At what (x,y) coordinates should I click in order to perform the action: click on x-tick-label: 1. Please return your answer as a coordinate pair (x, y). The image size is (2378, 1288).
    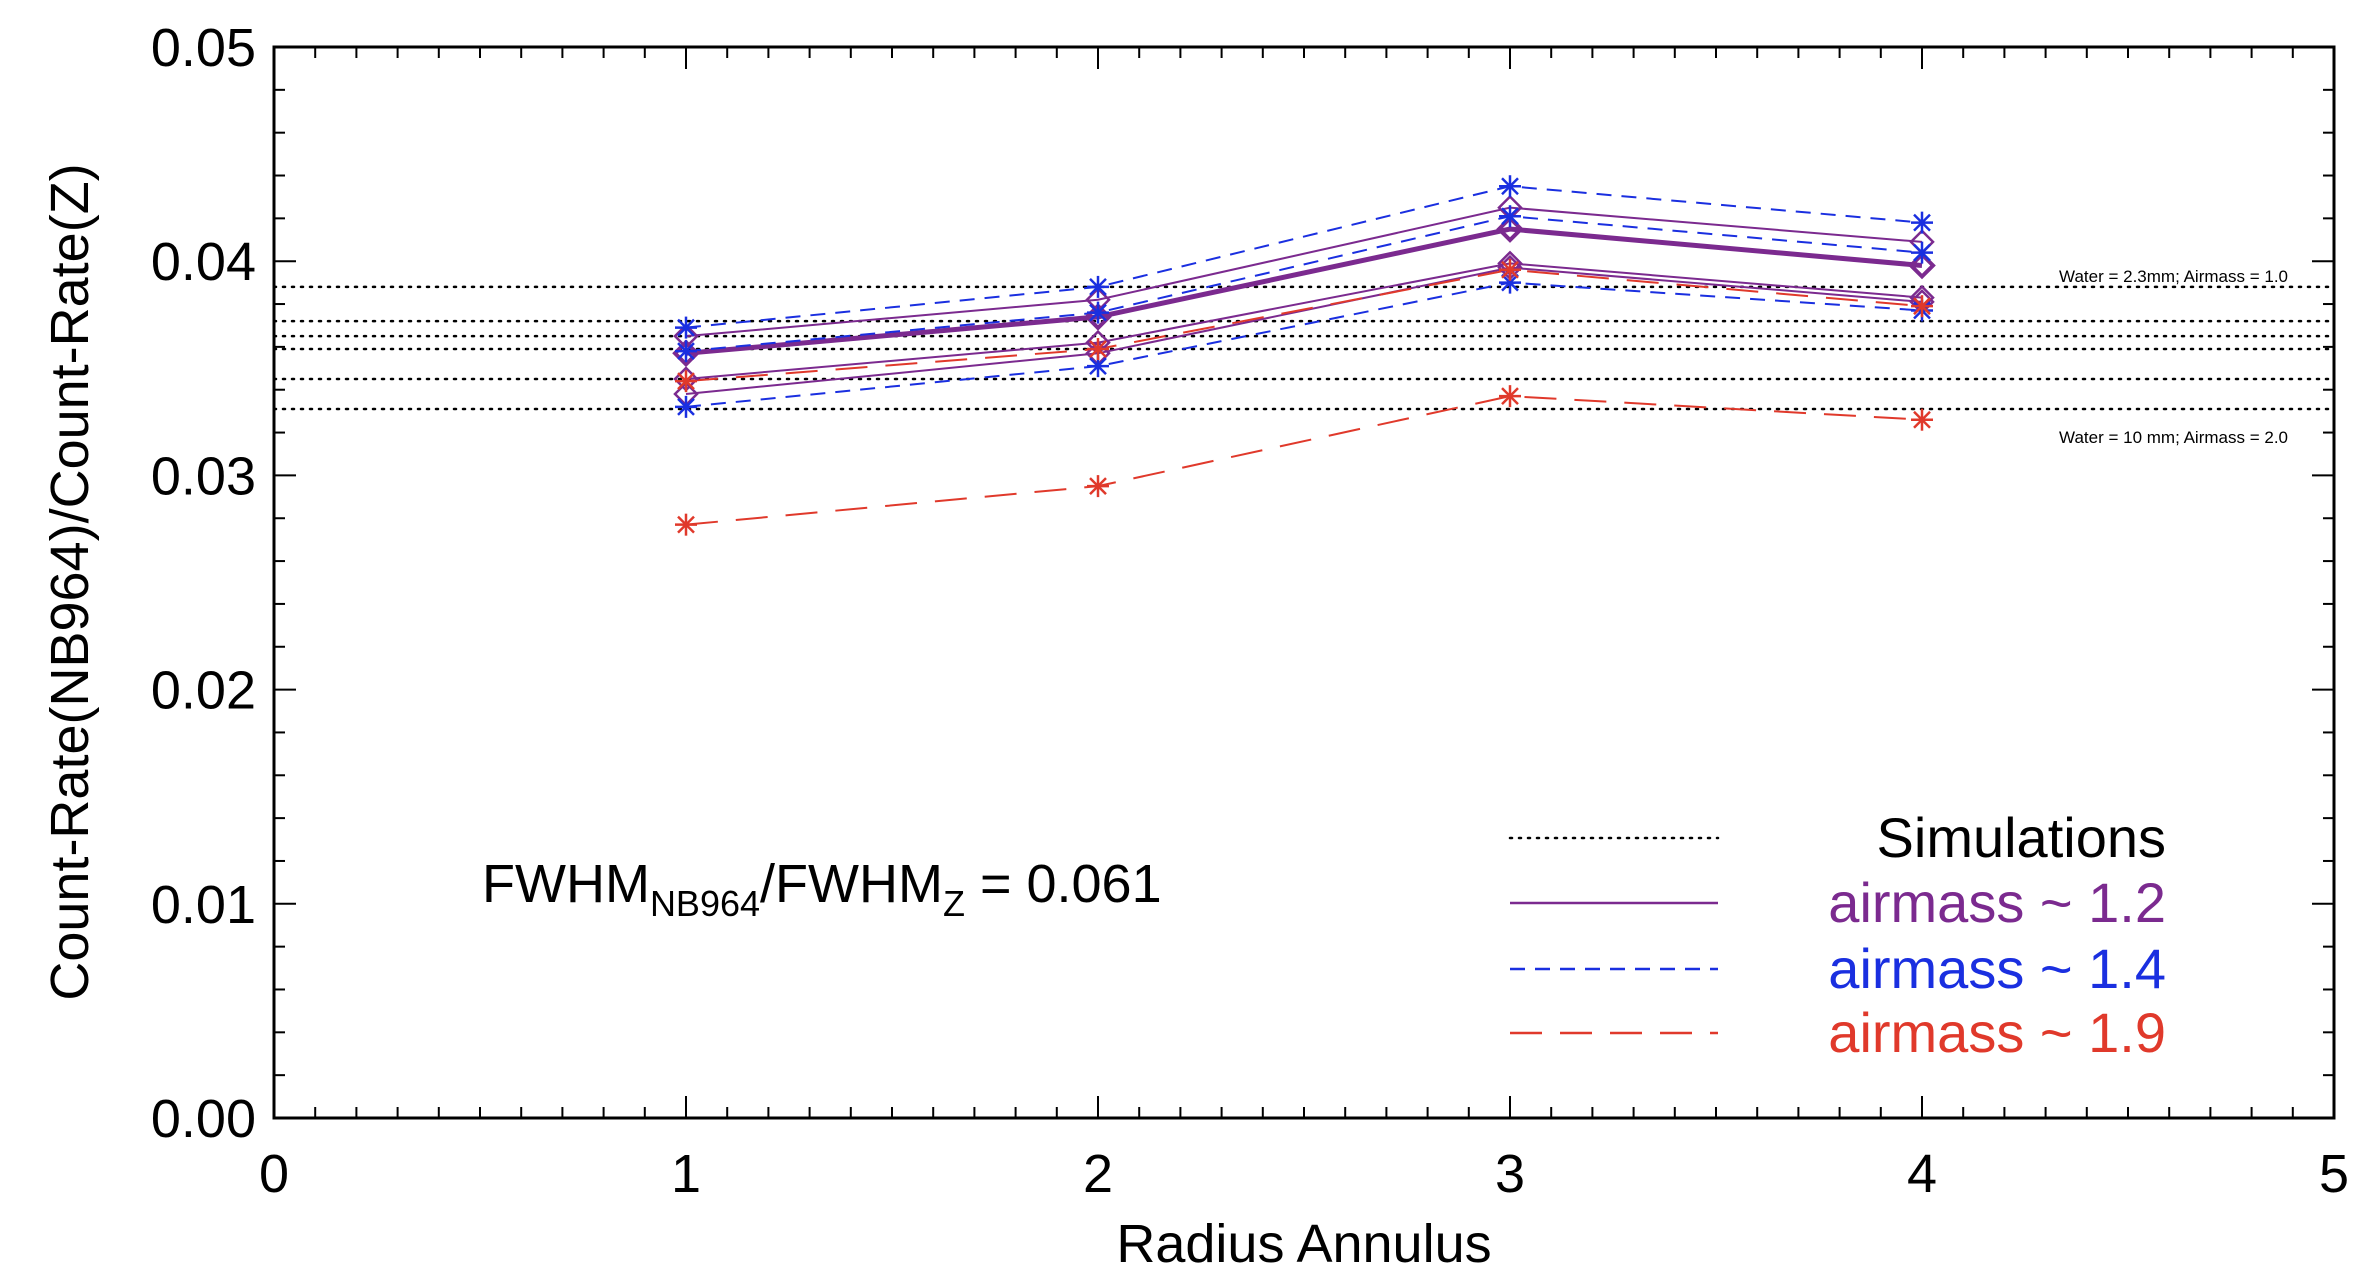
    Looking at the image, I should click on (686, 1174).